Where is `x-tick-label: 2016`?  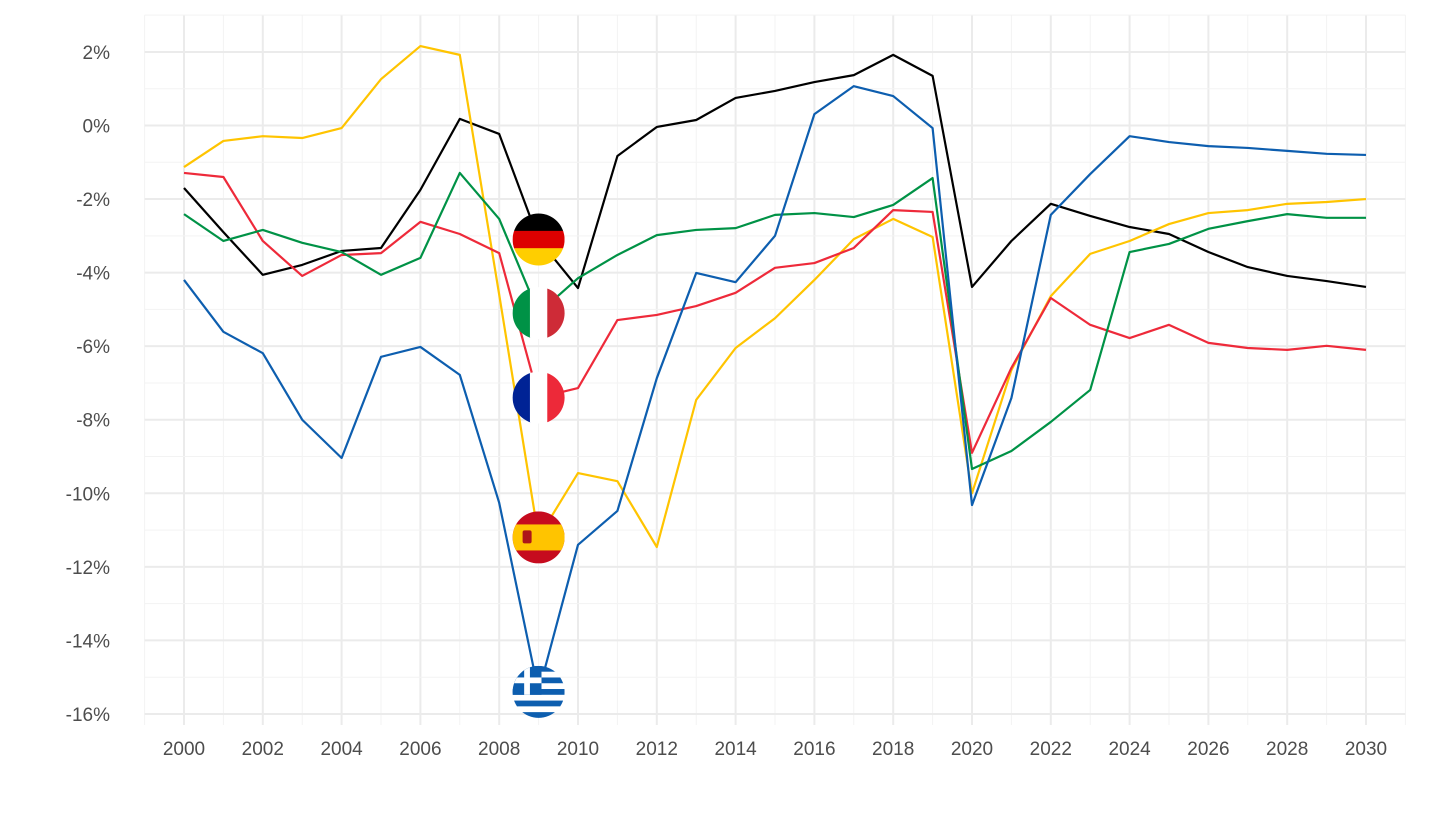 x-tick-label: 2016 is located at coordinates (814, 749).